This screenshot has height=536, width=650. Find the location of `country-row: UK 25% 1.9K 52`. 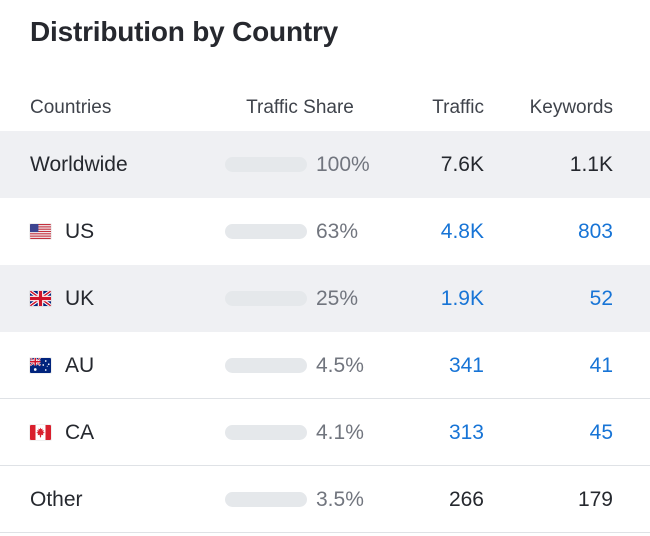

country-row: UK 25% 1.9K 52 is located at coordinates (325, 298).